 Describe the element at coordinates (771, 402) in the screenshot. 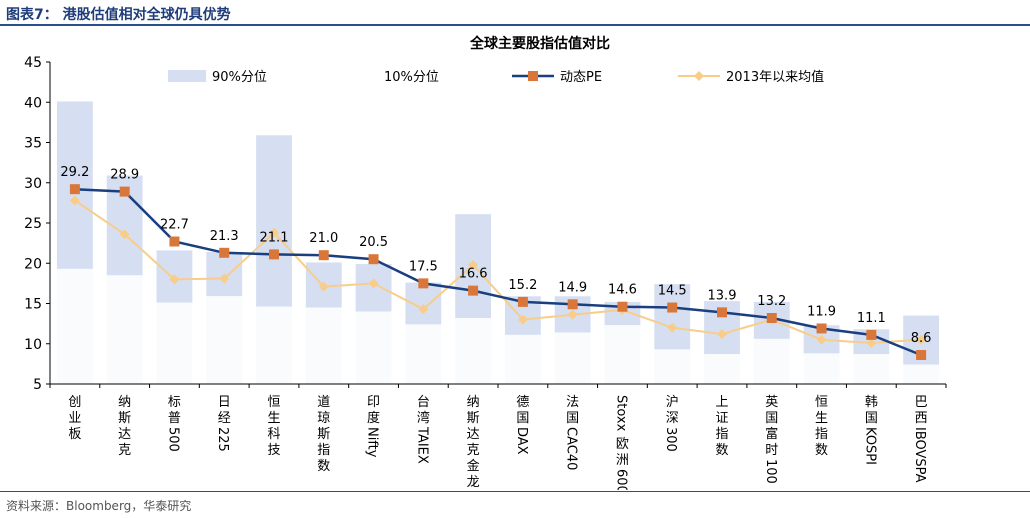

I see `category-label-glyph: 英` at that location.